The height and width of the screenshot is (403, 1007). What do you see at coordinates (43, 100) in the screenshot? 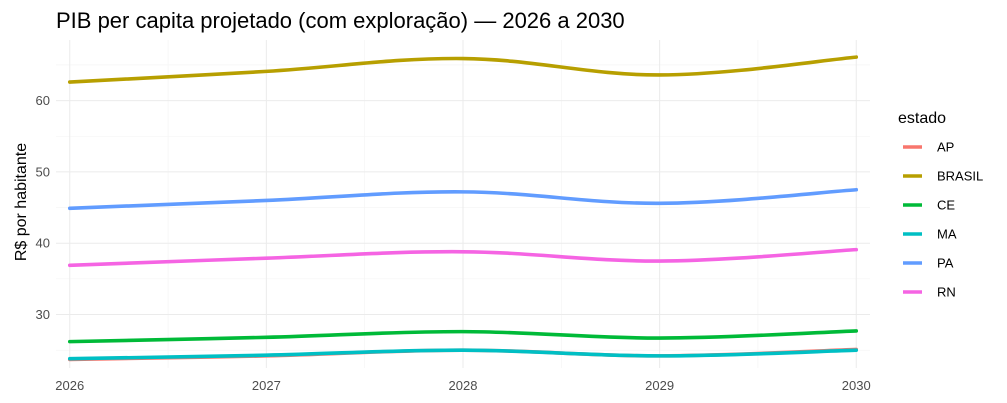
I see `y-tick-label: 60` at bounding box center [43, 100].